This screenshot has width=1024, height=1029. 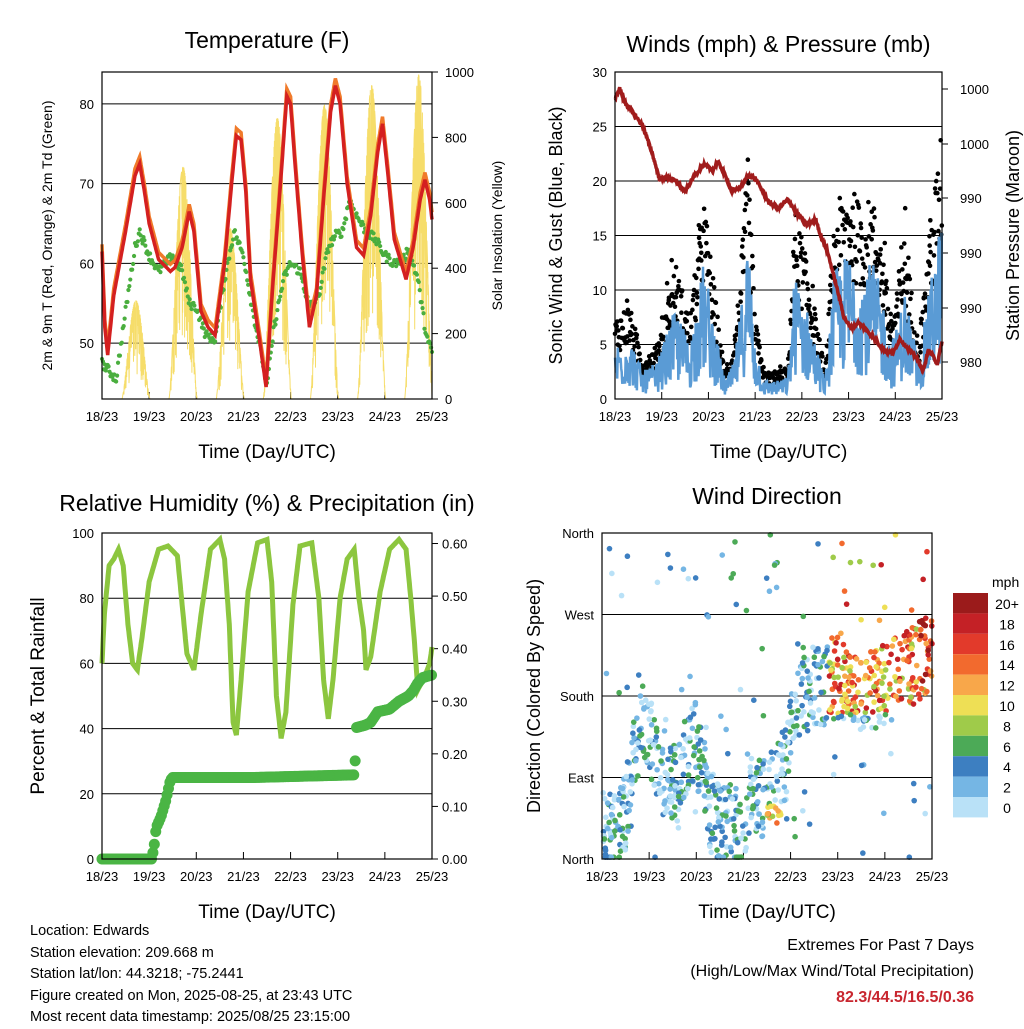 I want to click on wind-series, so click(x=778, y=314).